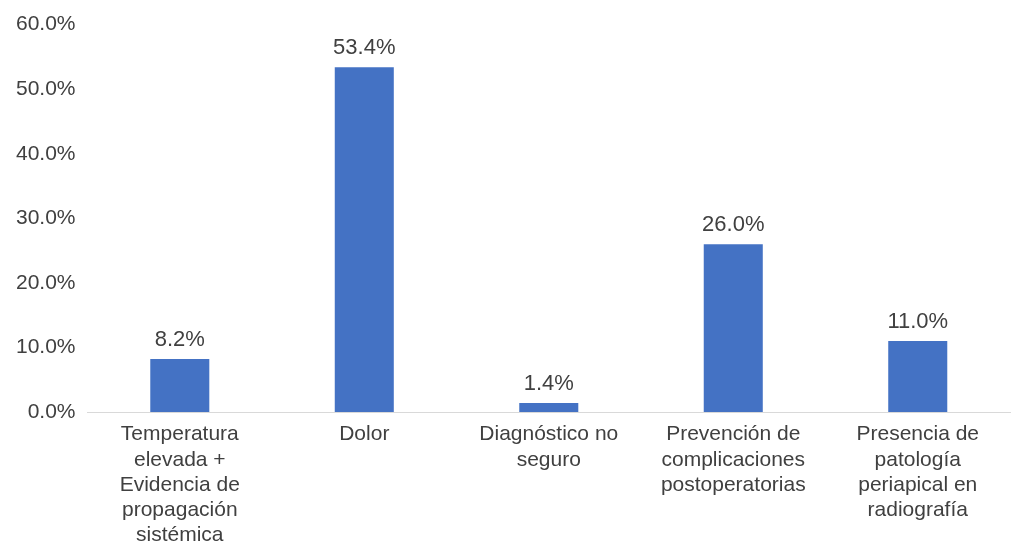 This screenshot has width=1020, height=560. I want to click on data-label: 1.4%, so click(548, 383).